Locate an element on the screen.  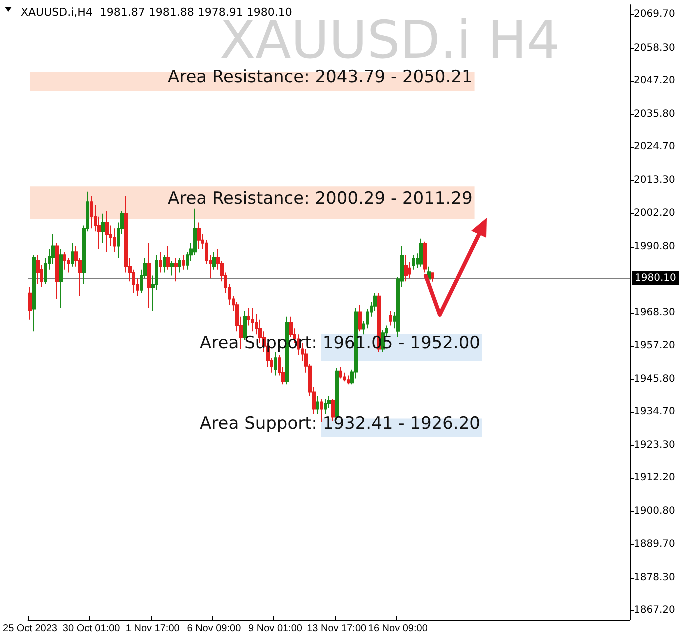
ref-line-label: 1980.10 is located at coordinates (655, 278).